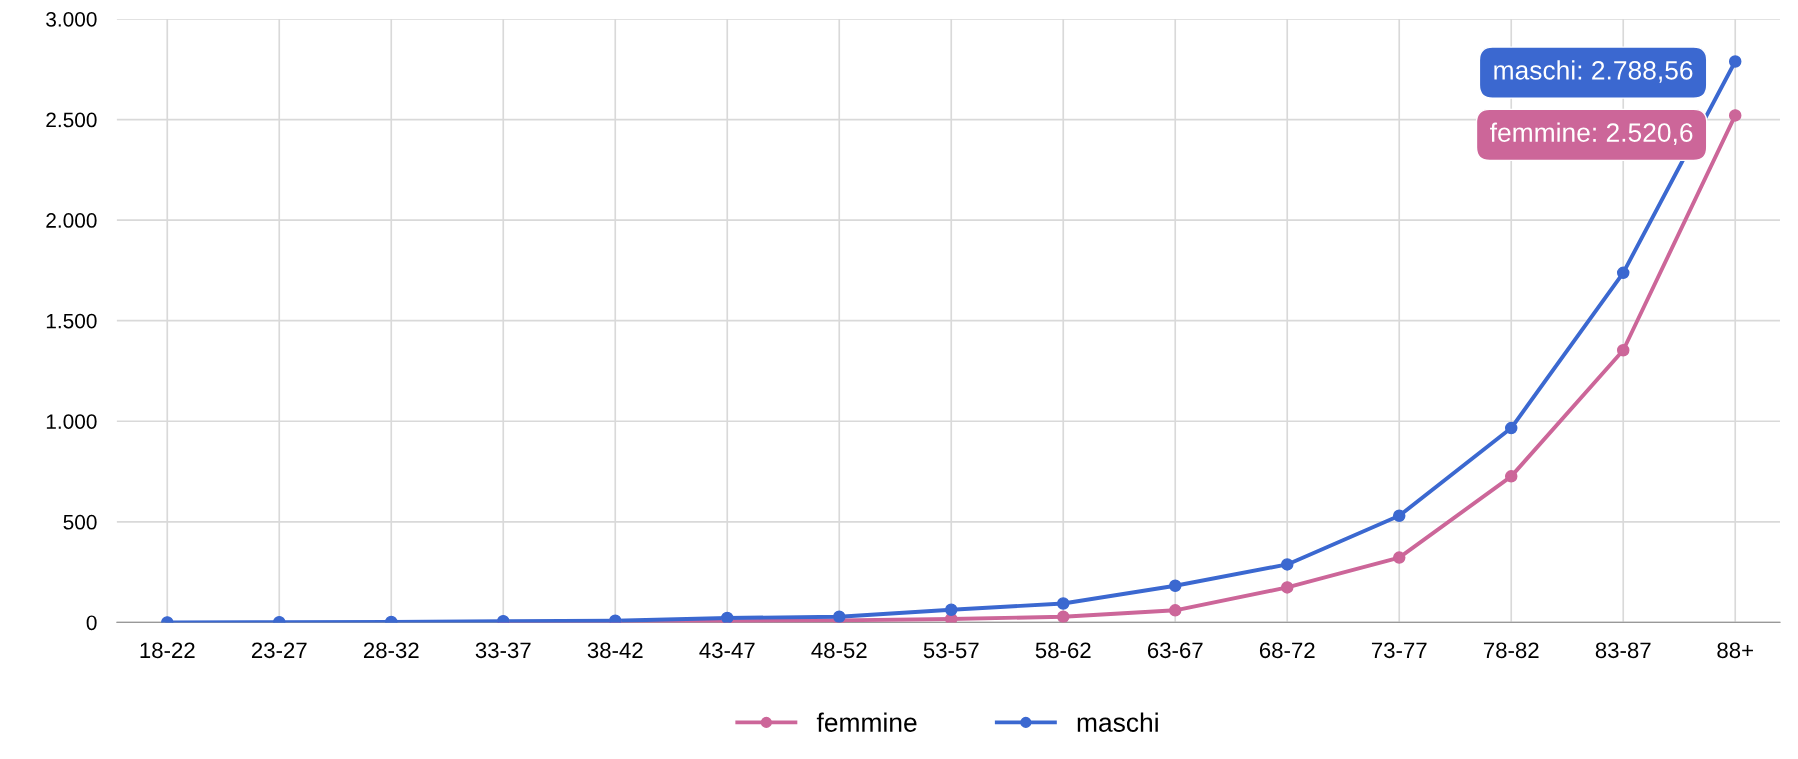 Image resolution: width=1798 pixels, height=759 pixels. I want to click on x-tick-label: 88+, so click(1735, 650).